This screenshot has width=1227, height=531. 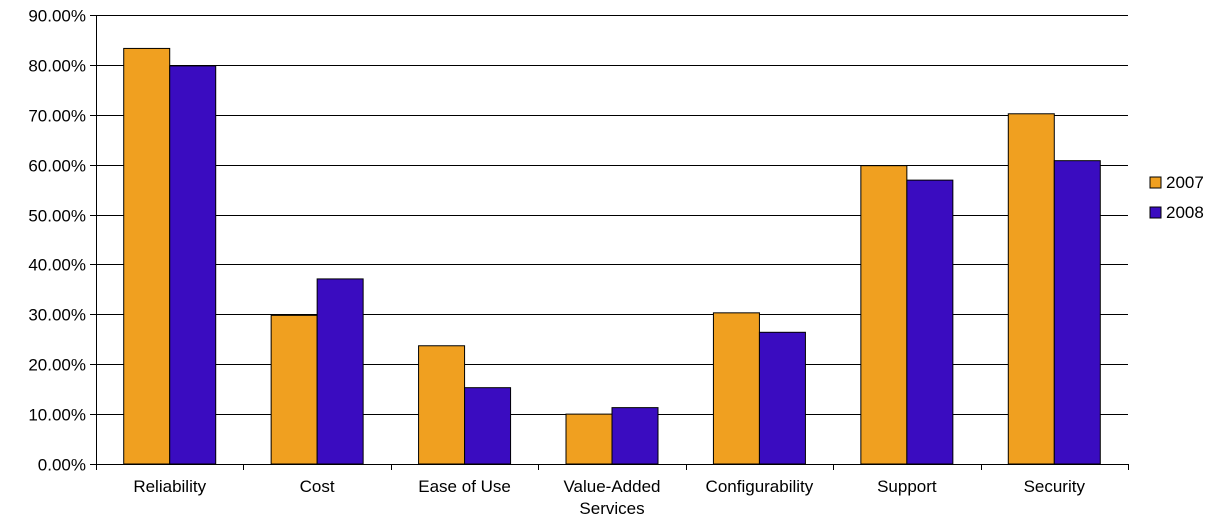 I want to click on y-tick-label: 40.00%, so click(x=57, y=265).